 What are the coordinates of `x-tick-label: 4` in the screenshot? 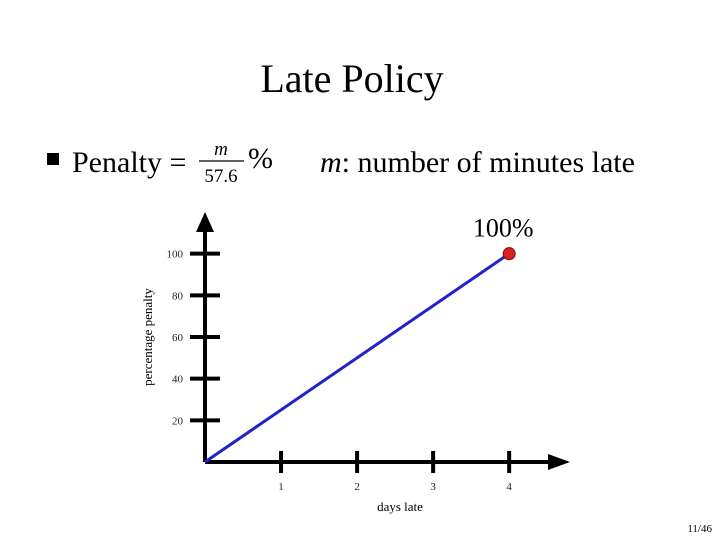 It's located at (509, 487).